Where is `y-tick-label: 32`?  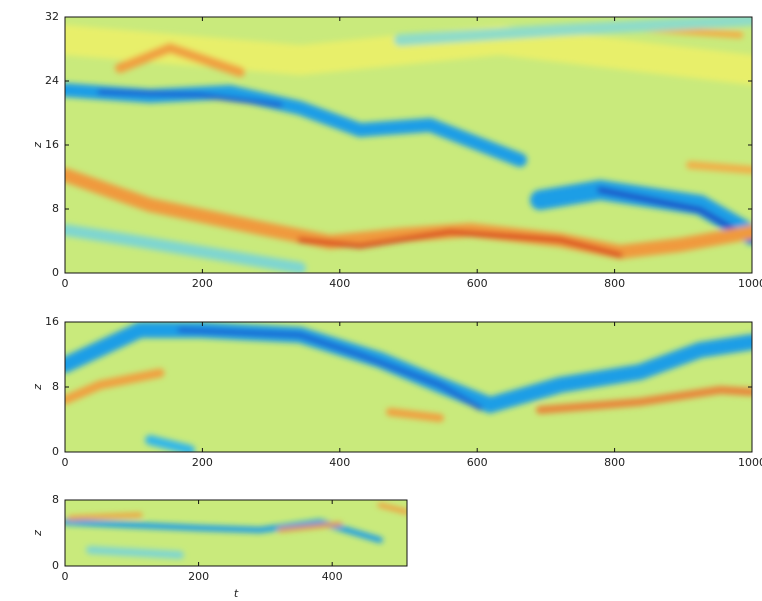
y-tick-label: 32 is located at coordinates (52, 16).